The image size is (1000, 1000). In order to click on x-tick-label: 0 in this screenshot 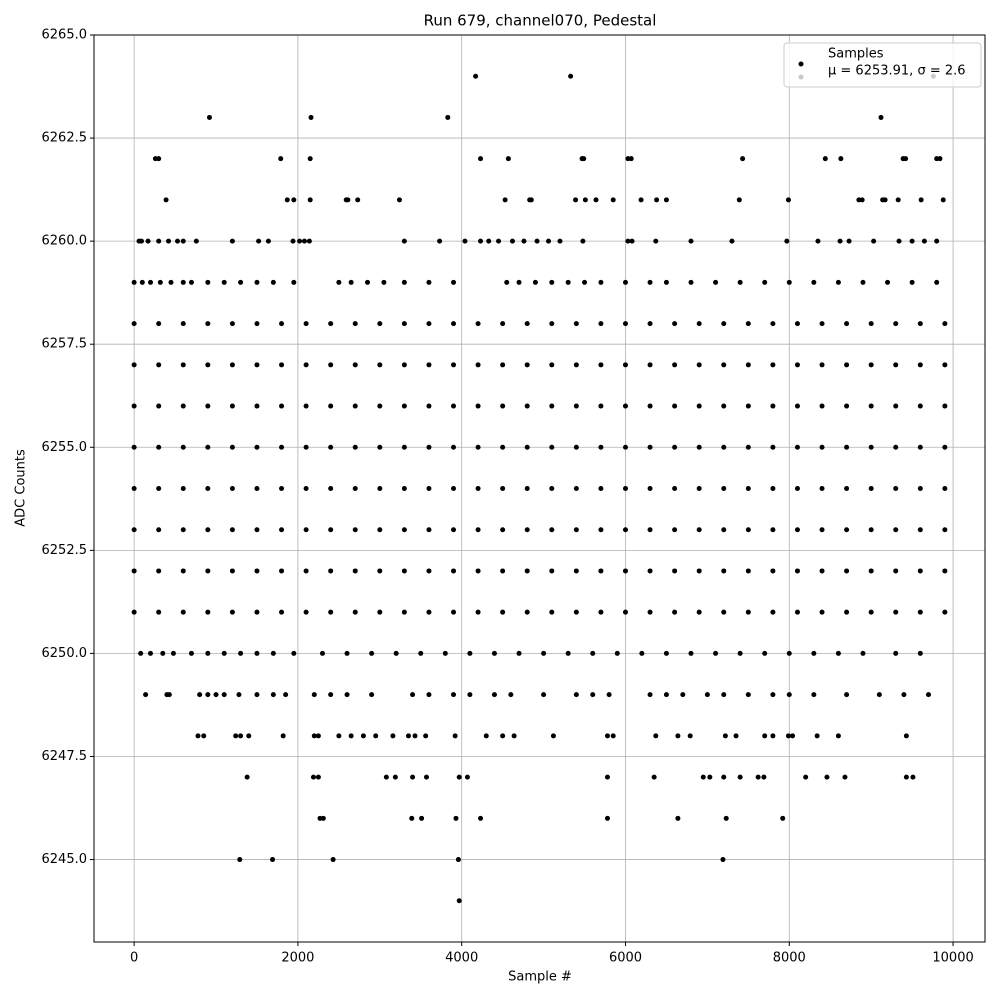, I will do `click(134, 958)`.